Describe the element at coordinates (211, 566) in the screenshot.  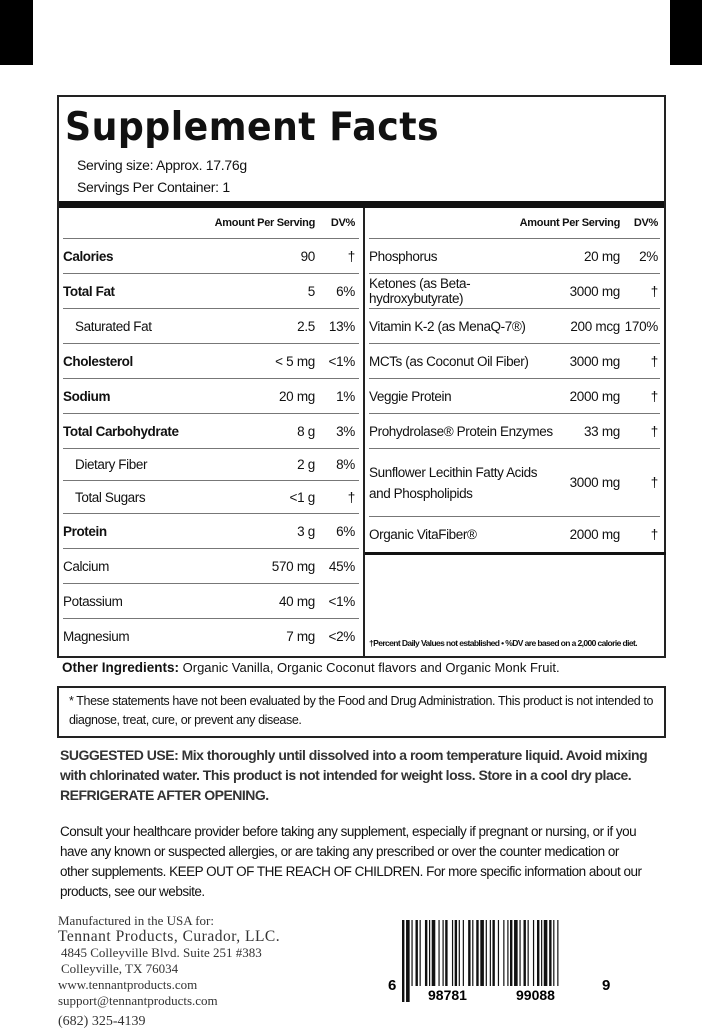
I see `nutrient-row: Calcium 570 mg 45%` at that location.